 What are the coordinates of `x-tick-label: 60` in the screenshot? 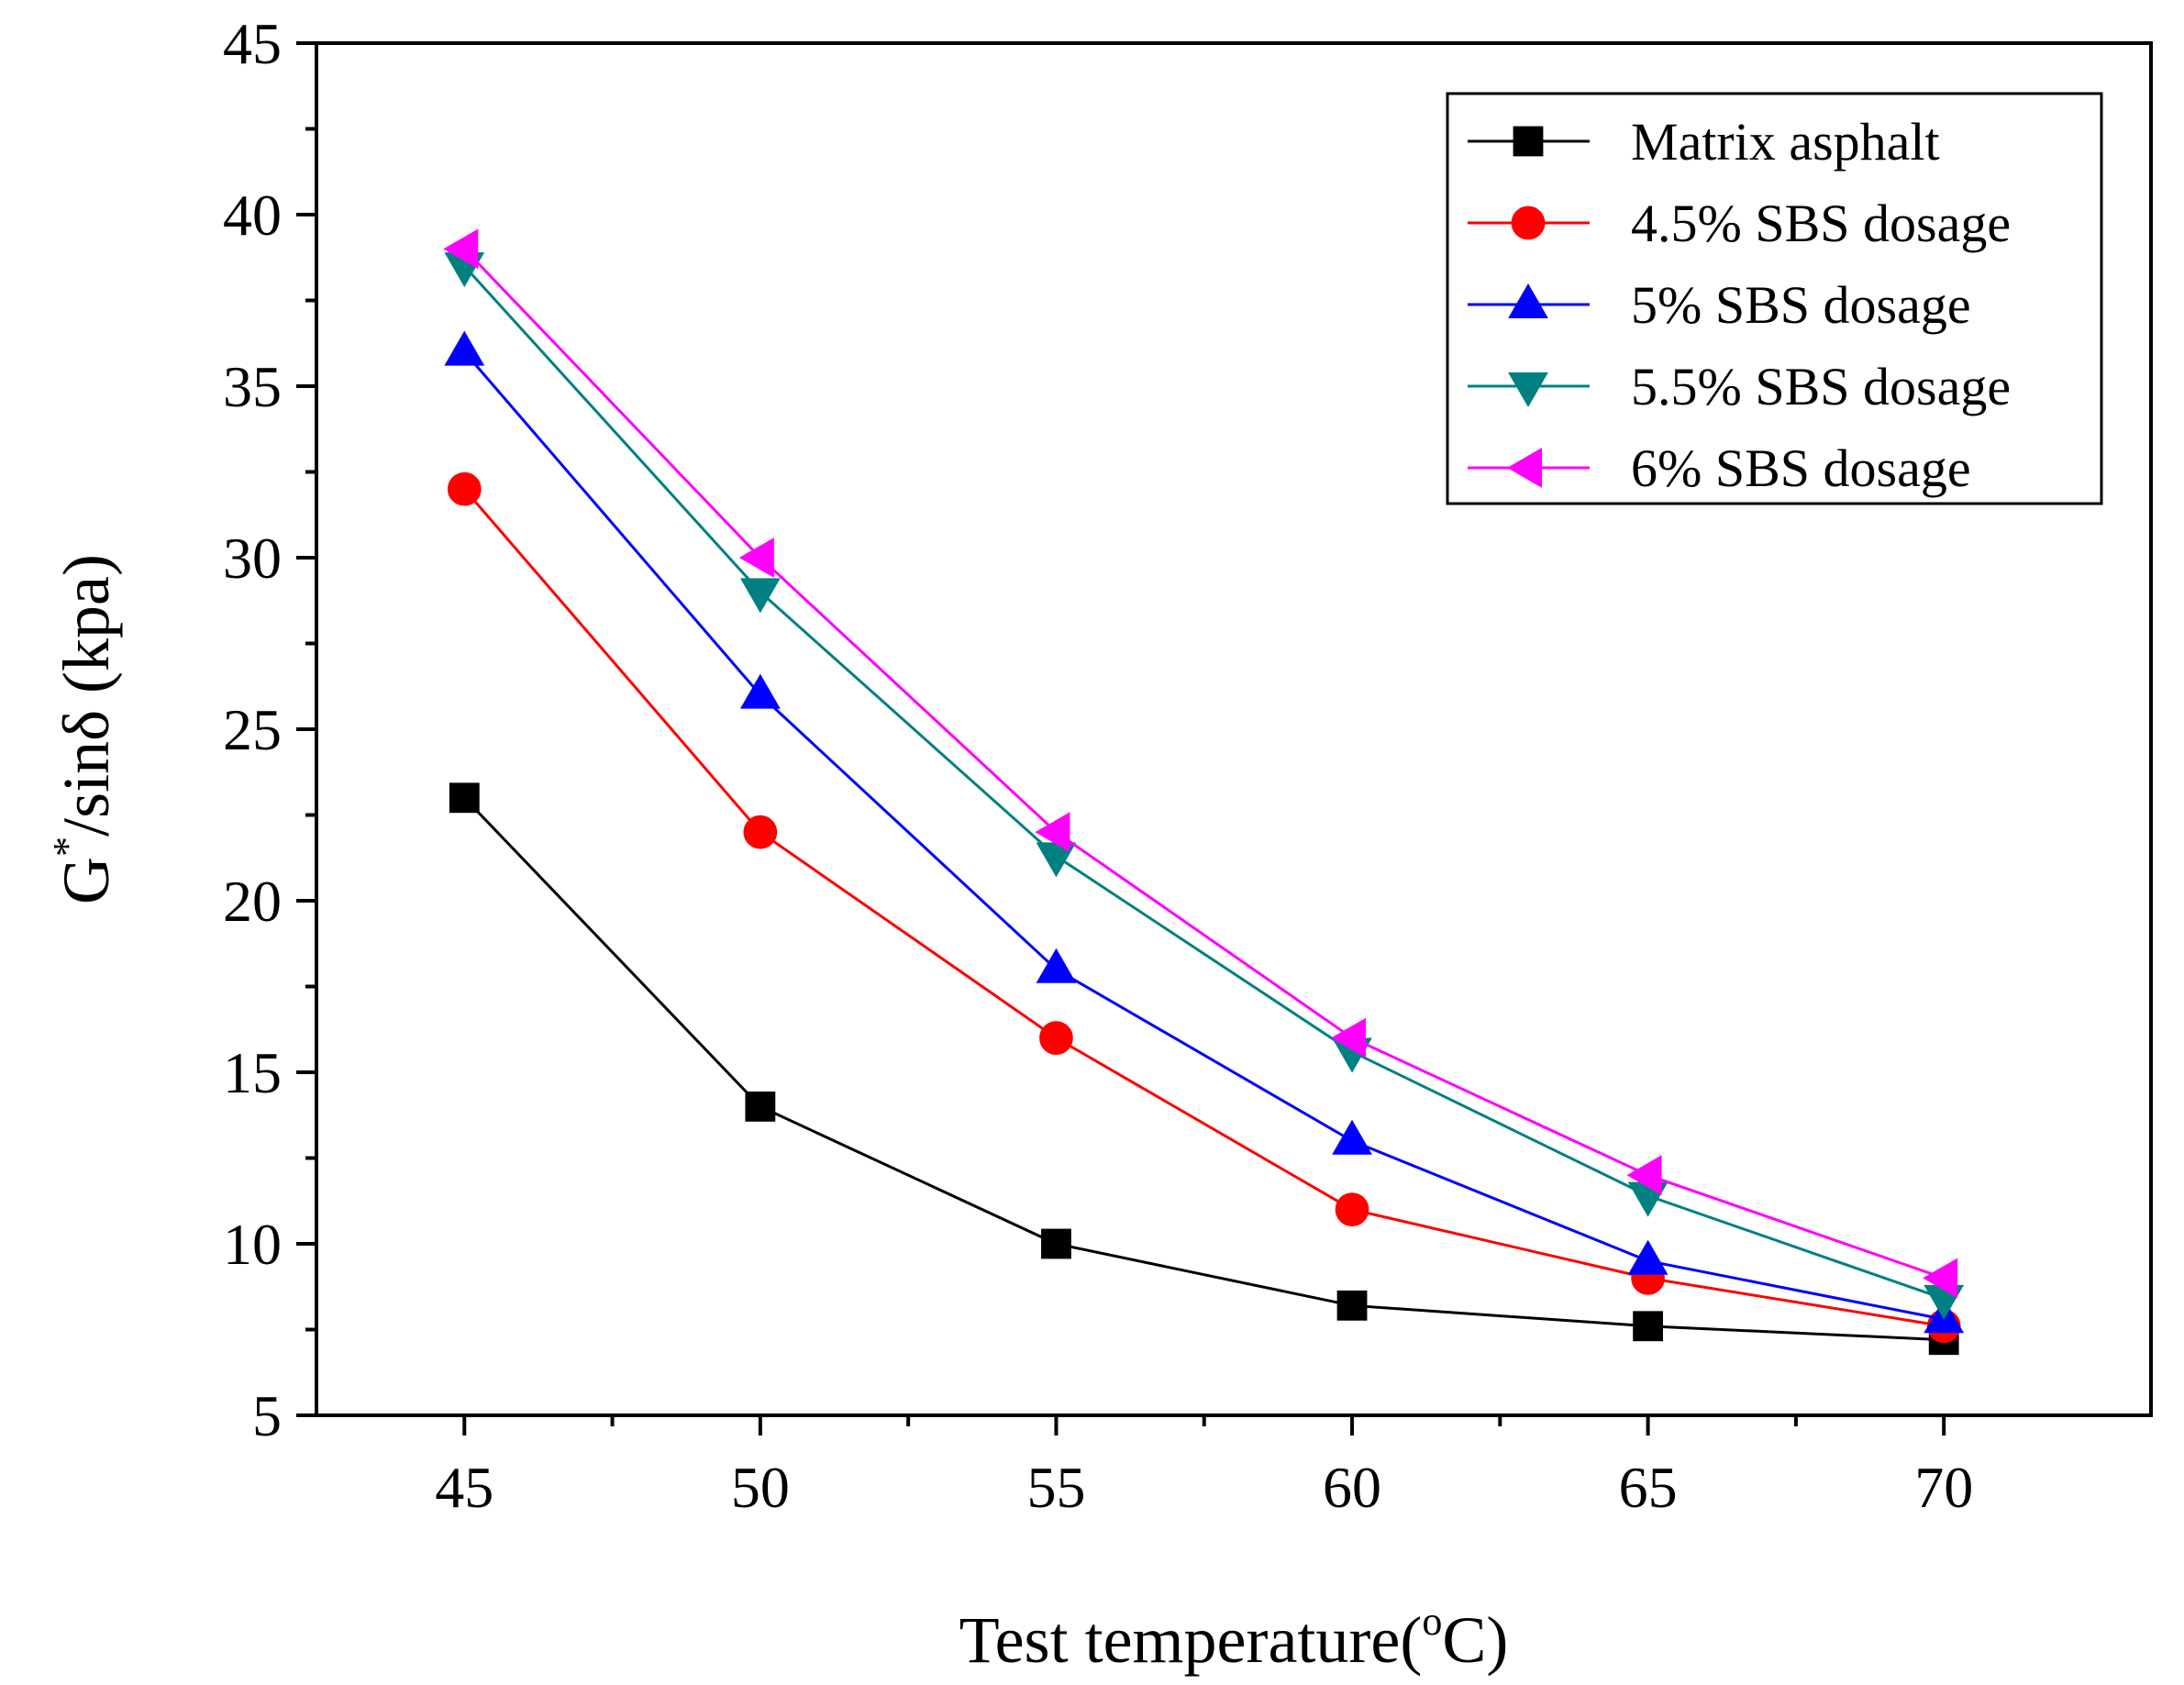 It's located at (1352, 1488).